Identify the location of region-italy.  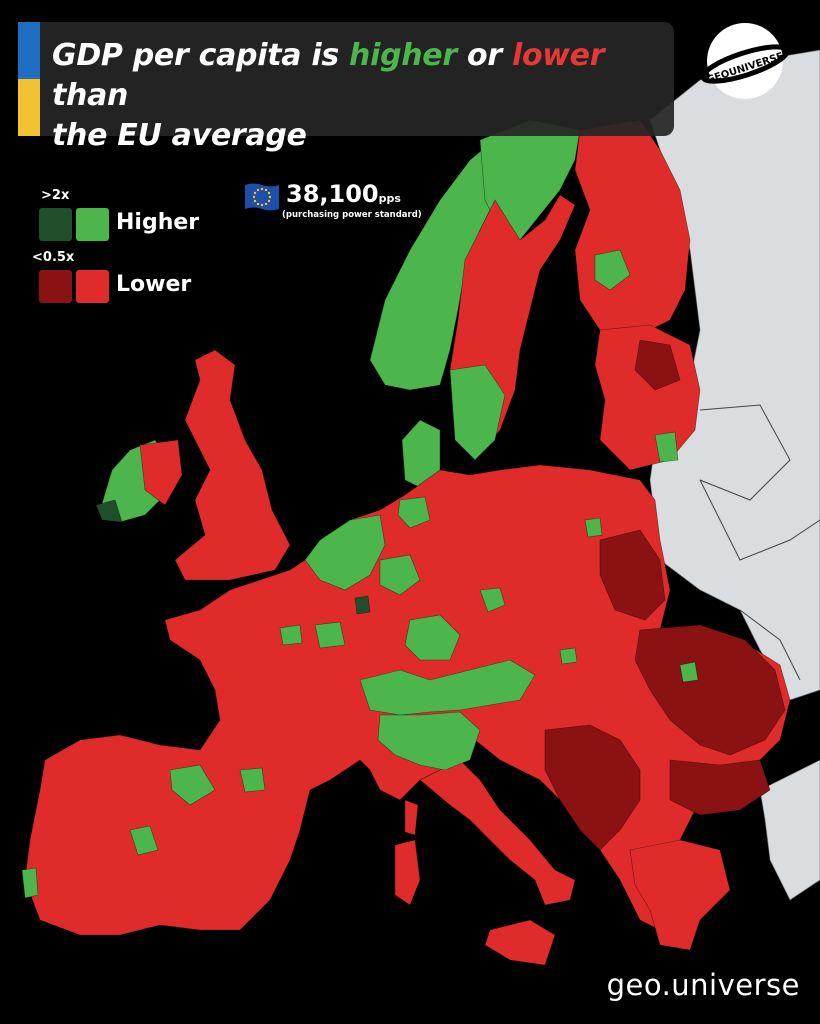
(497, 832).